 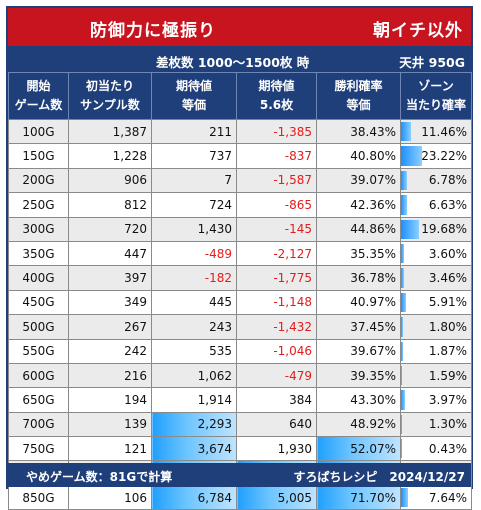 I want to click on cell-zone-rate: 7.64%, so click(x=436, y=497).